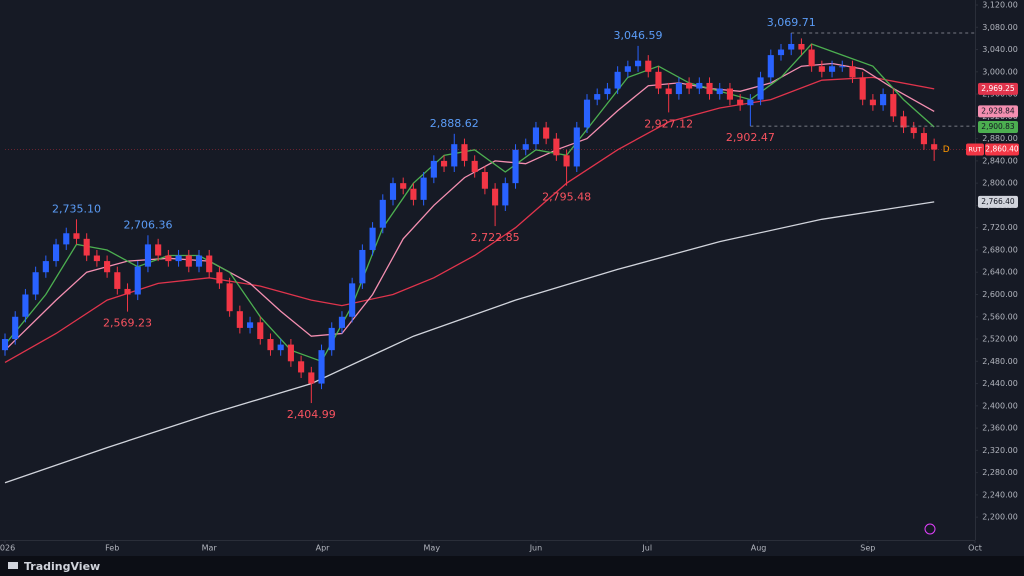  What do you see at coordinates (998, 126) in the screenshot?
I see `last-value-label: 2,900.83` at bounding box center [998, 126].